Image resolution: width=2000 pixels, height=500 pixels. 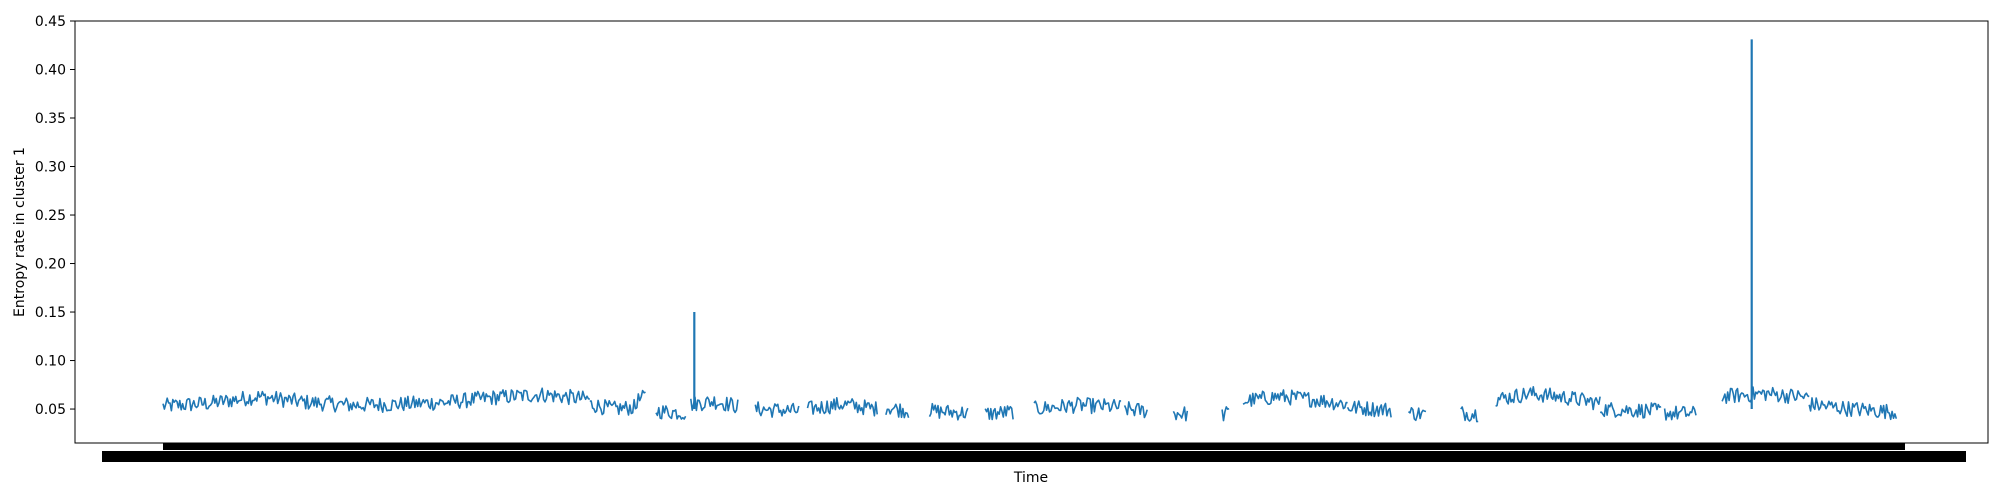 What do you see at coordinates (50, 362) in the screenshot?
I see `y-tick-label: 0.10` at bounding box center [50, 362].